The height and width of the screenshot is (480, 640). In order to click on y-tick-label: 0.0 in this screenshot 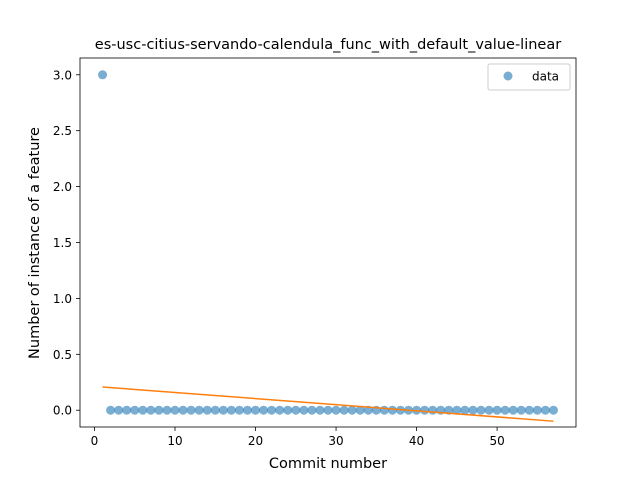, I will do `click(62, 411)`.